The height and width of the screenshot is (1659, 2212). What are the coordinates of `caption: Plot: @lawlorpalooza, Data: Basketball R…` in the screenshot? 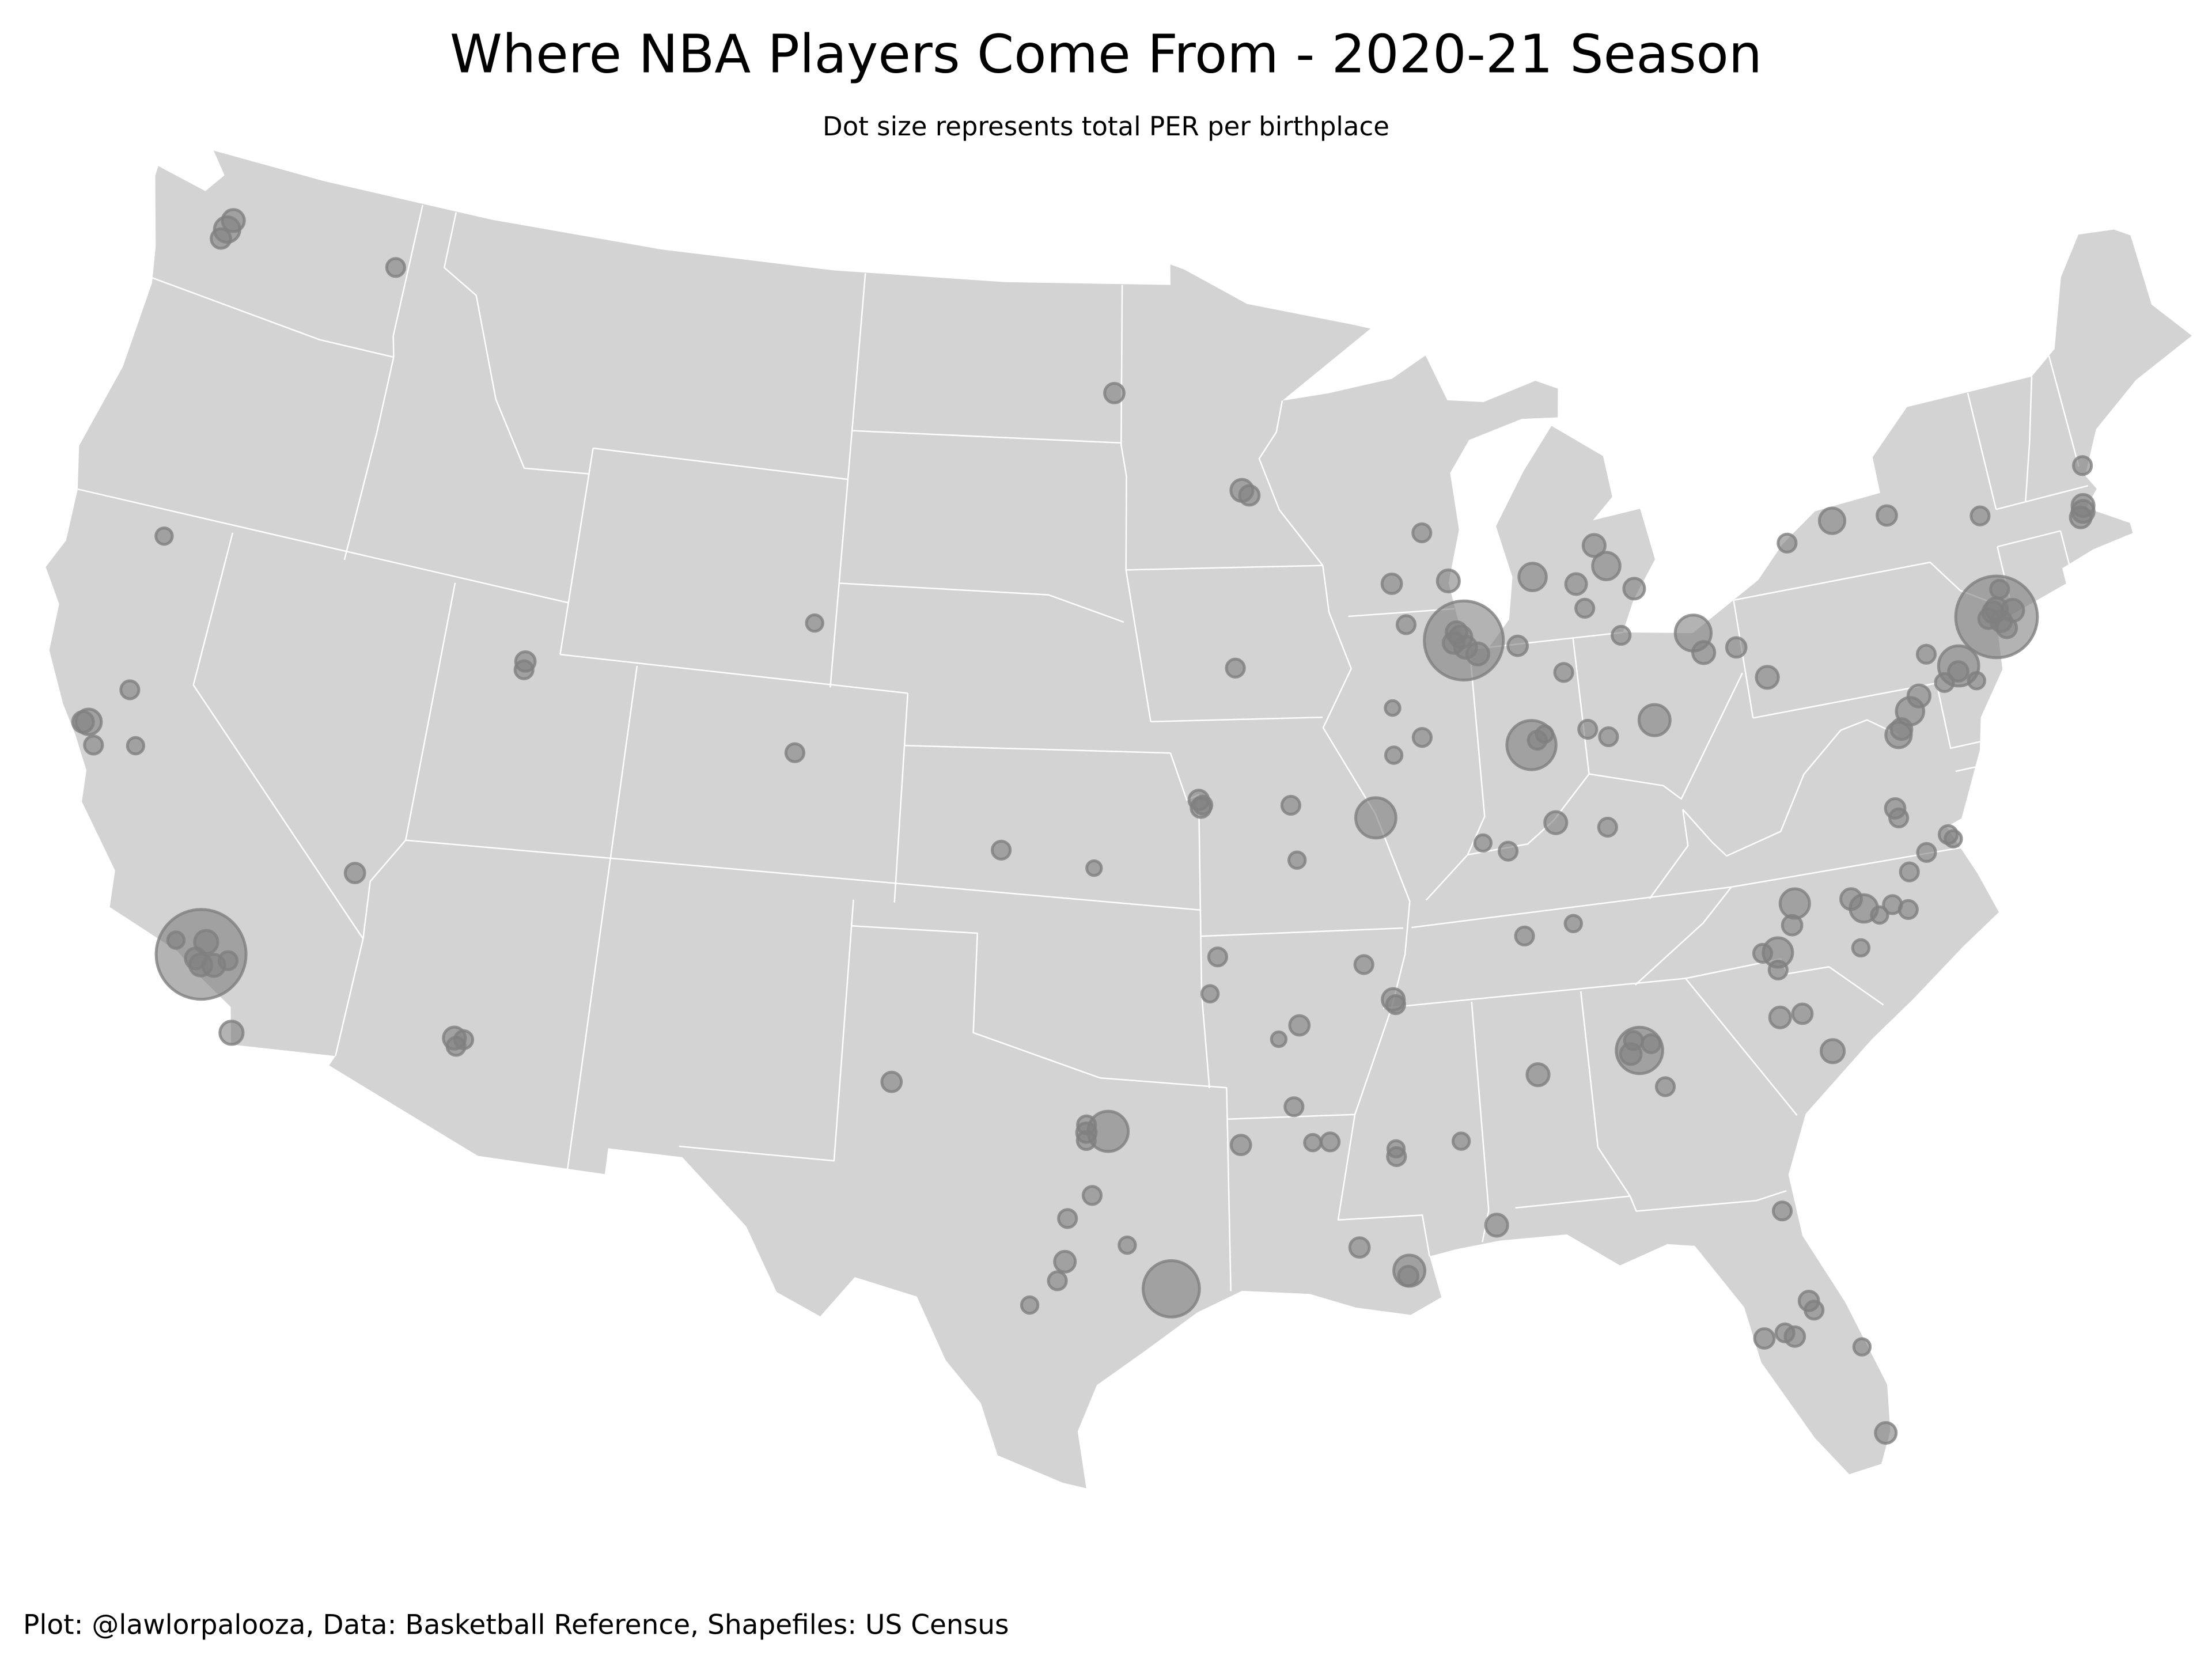 It's located at (516, 1625).